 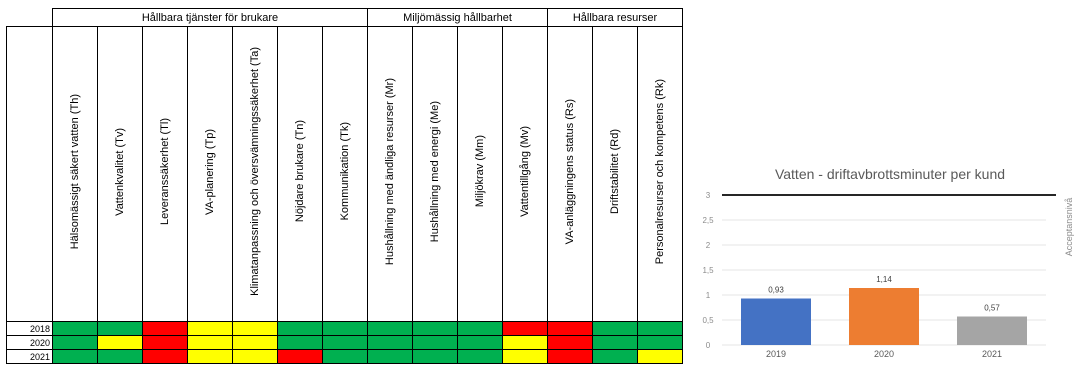 I want to click on acceptance-label: Acceptansnivå, so click(x=1069, y=227).